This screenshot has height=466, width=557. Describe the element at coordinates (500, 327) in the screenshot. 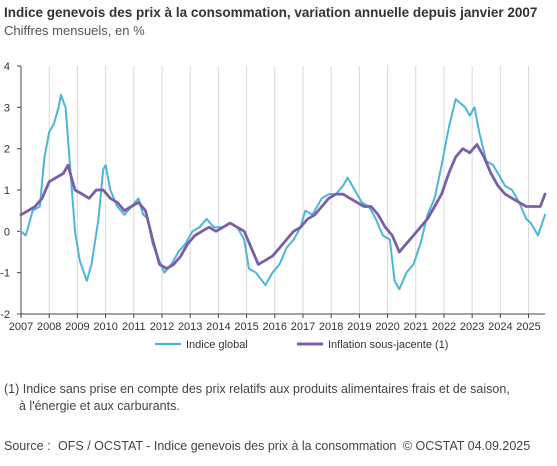

I see `x-tick-label-2024: 2024` at that location.